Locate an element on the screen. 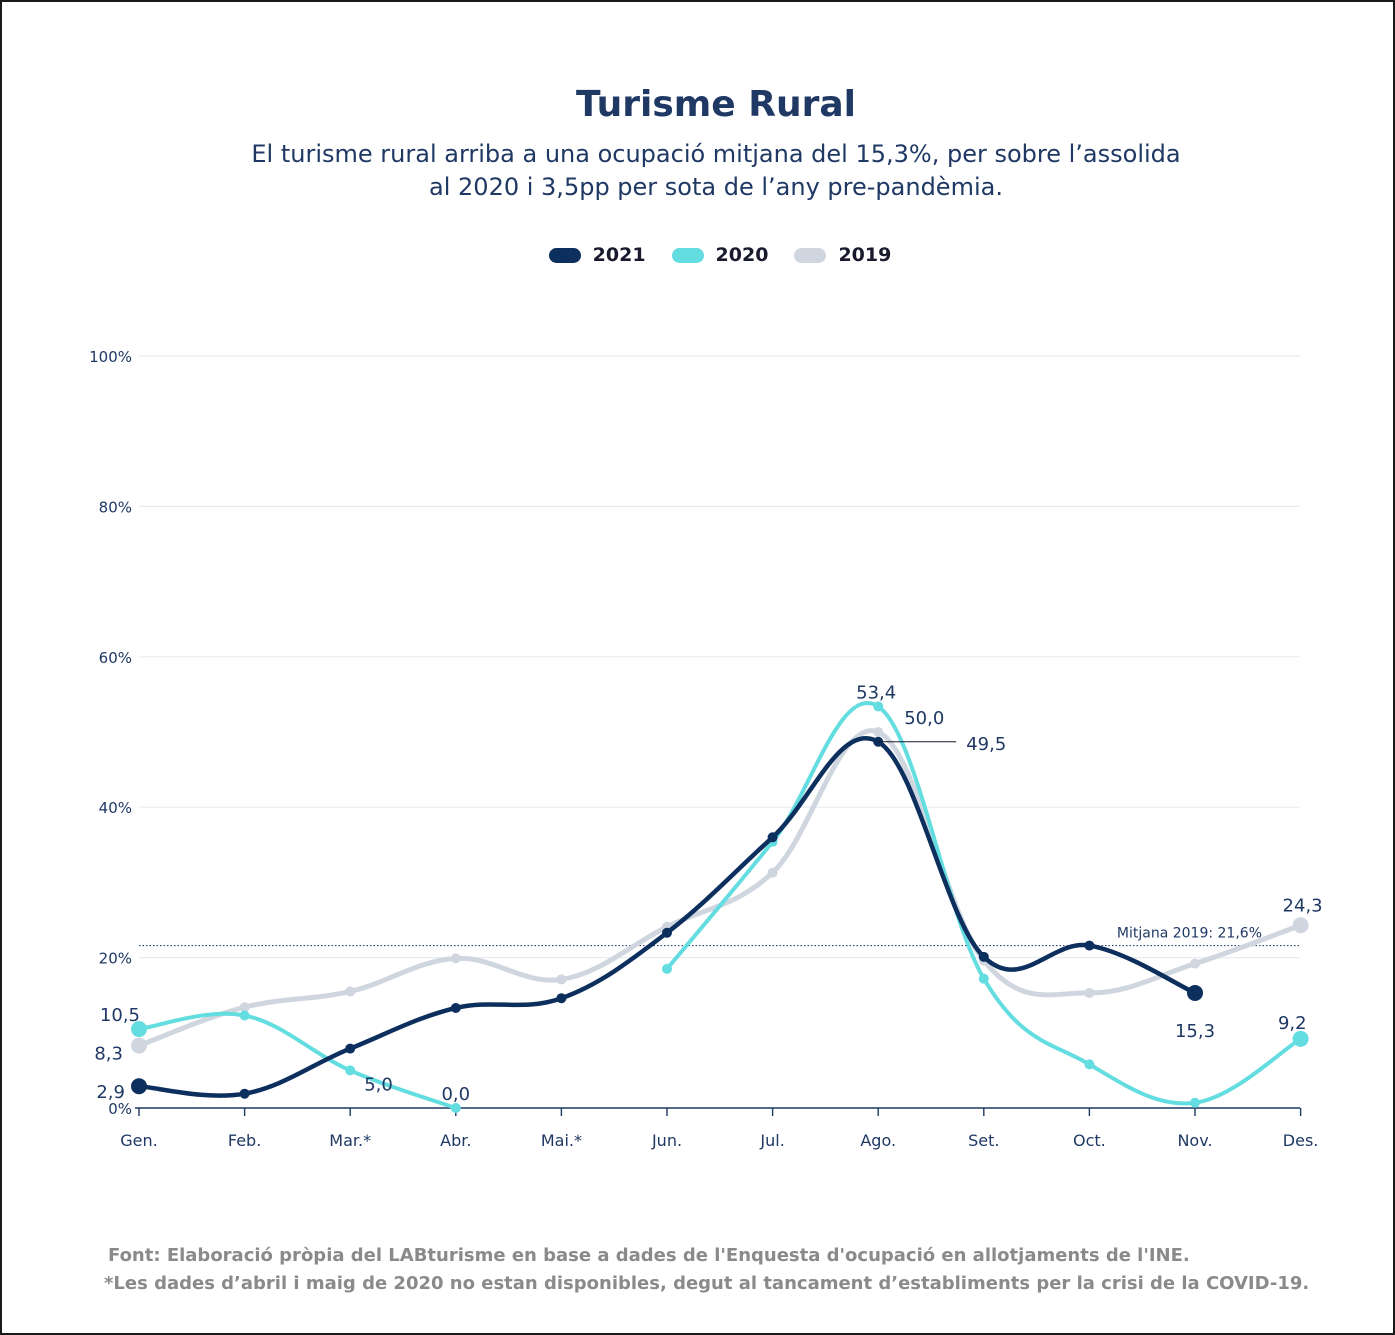  data-label: 0,0 is located at coordinates (455, 1094).